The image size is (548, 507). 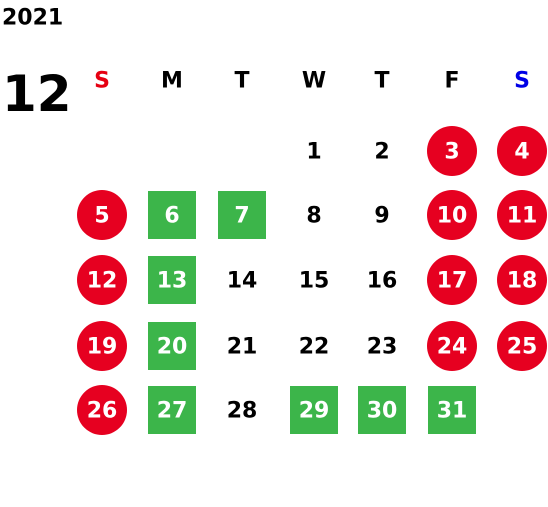 What do you see at coordinates (172, 81) in the screenshot?
I see `weekday-label: M` at bounding box center [172, 81].